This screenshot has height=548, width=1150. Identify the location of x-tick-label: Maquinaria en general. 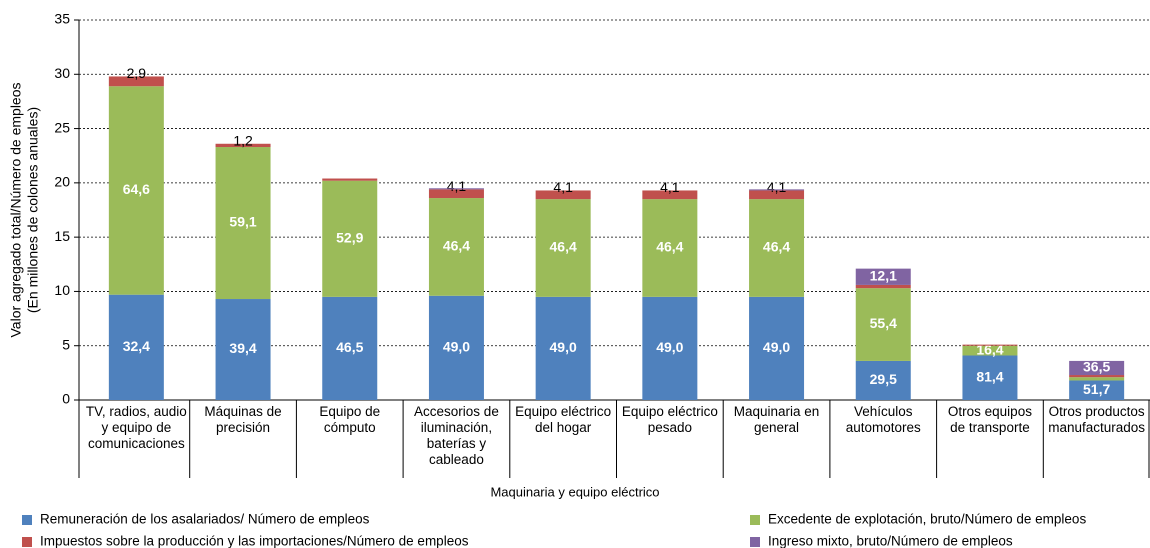
(776, 419).